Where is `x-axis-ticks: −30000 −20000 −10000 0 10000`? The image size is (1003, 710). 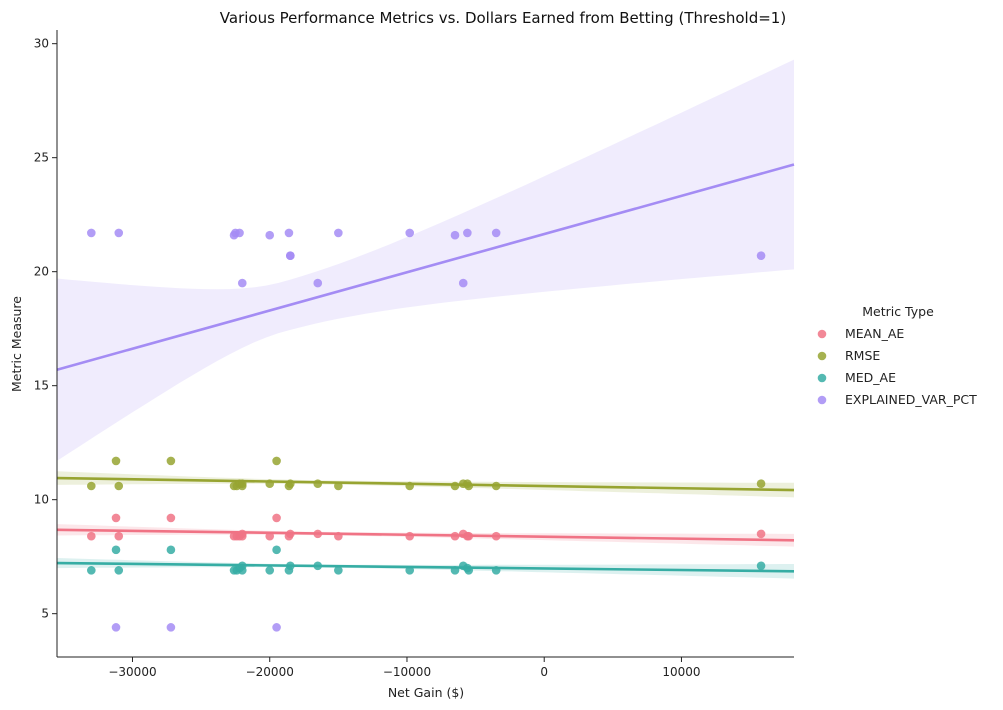 x-axis-ticks: −30000 −20000 −10000 0 10000 is located at coordinates (404, 668).